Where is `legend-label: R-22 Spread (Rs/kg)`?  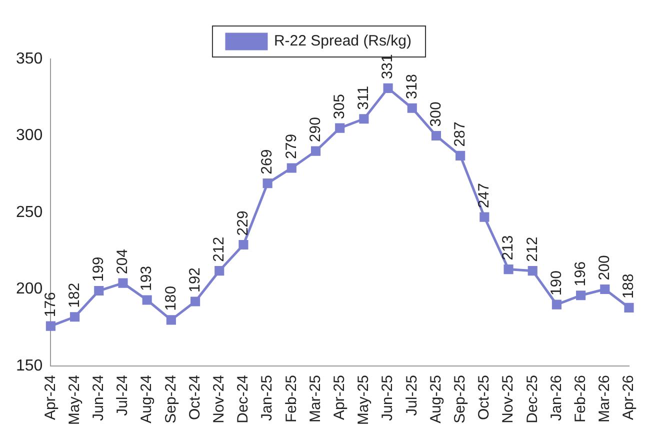 legend-label: R-22 Spread (Rs/kg) is located at coordinates (343, 41).